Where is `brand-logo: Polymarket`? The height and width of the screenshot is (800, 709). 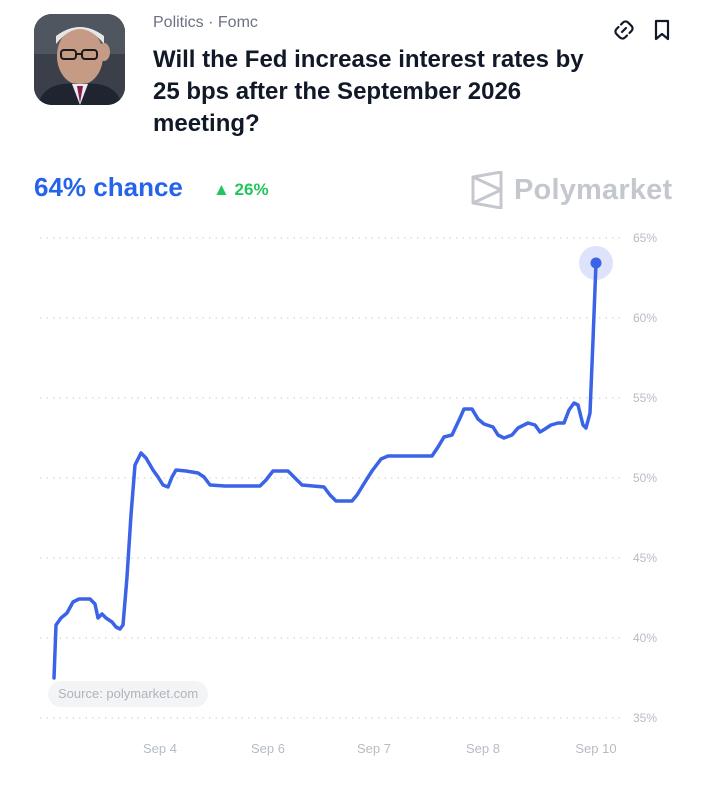
brand-logo: Polymarket is located at coordinates (571, 190).